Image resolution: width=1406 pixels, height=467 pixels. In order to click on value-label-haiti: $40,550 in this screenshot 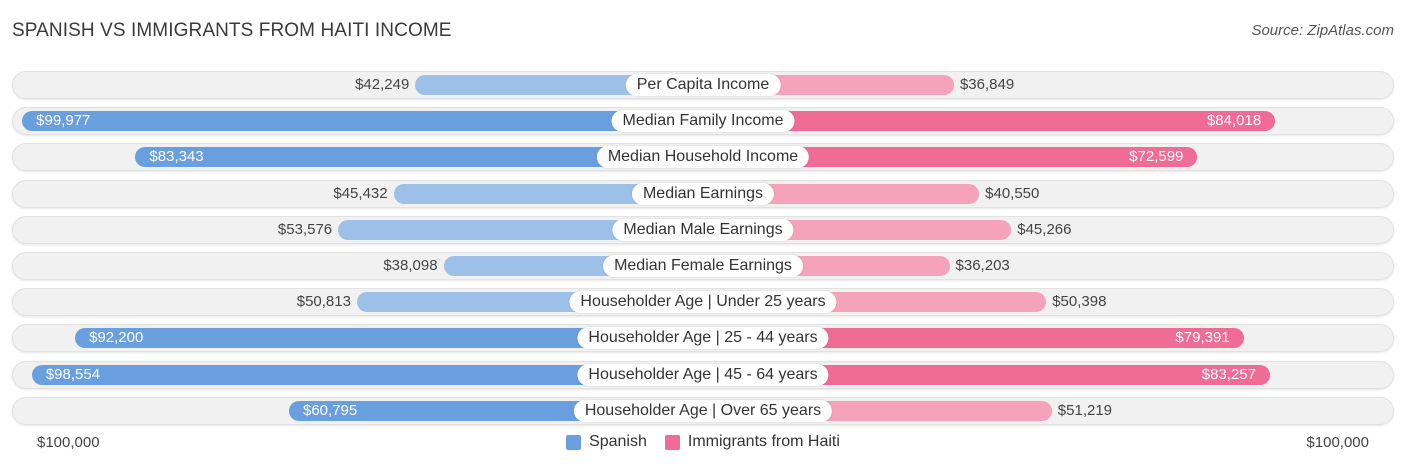, I will do `click(1012, 193)`.